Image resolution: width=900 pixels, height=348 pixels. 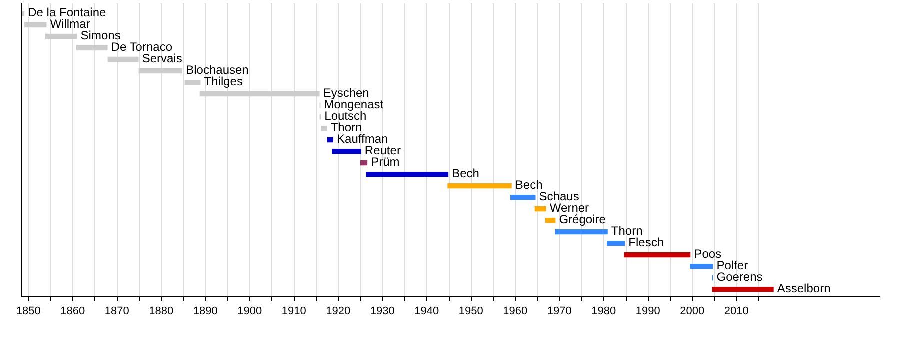 What do you see at coordinates (142, 47) in the screenshot?
I see `data-label: De Tornaco` at bounding box center [142, 47].